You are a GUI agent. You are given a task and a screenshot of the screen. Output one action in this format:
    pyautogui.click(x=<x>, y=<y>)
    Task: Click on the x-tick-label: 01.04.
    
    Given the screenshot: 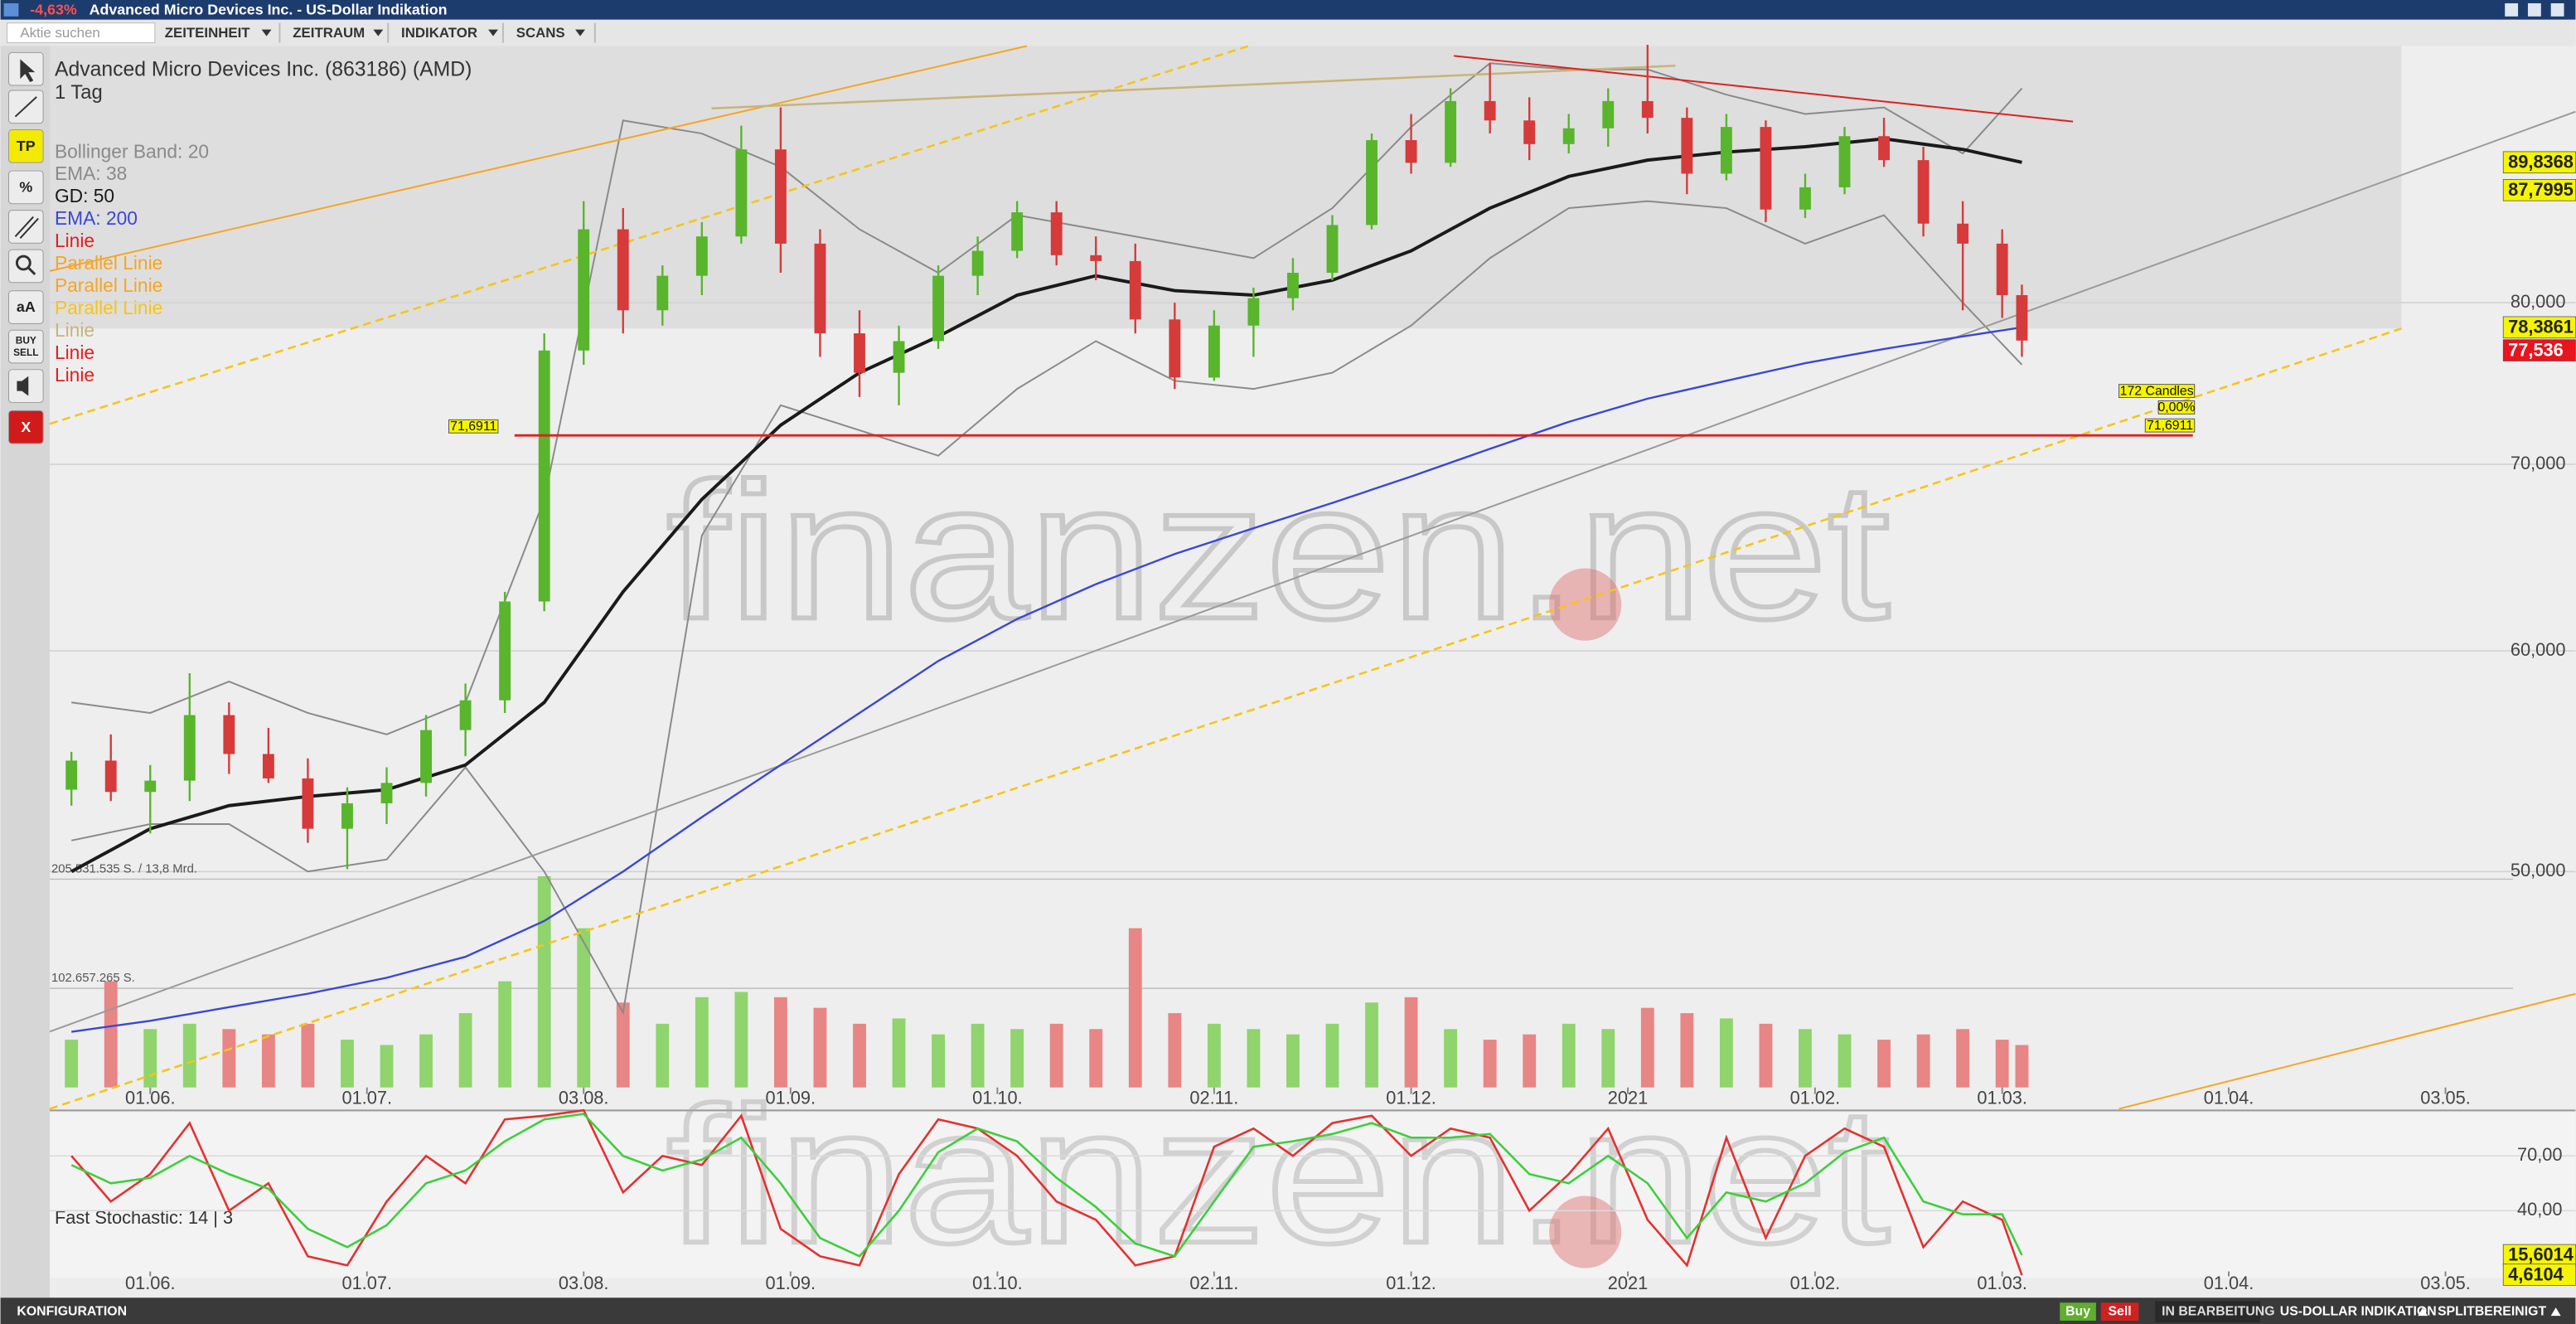 What is the action you would take?
    pyautogui.click(x=2229, y=1097)
    